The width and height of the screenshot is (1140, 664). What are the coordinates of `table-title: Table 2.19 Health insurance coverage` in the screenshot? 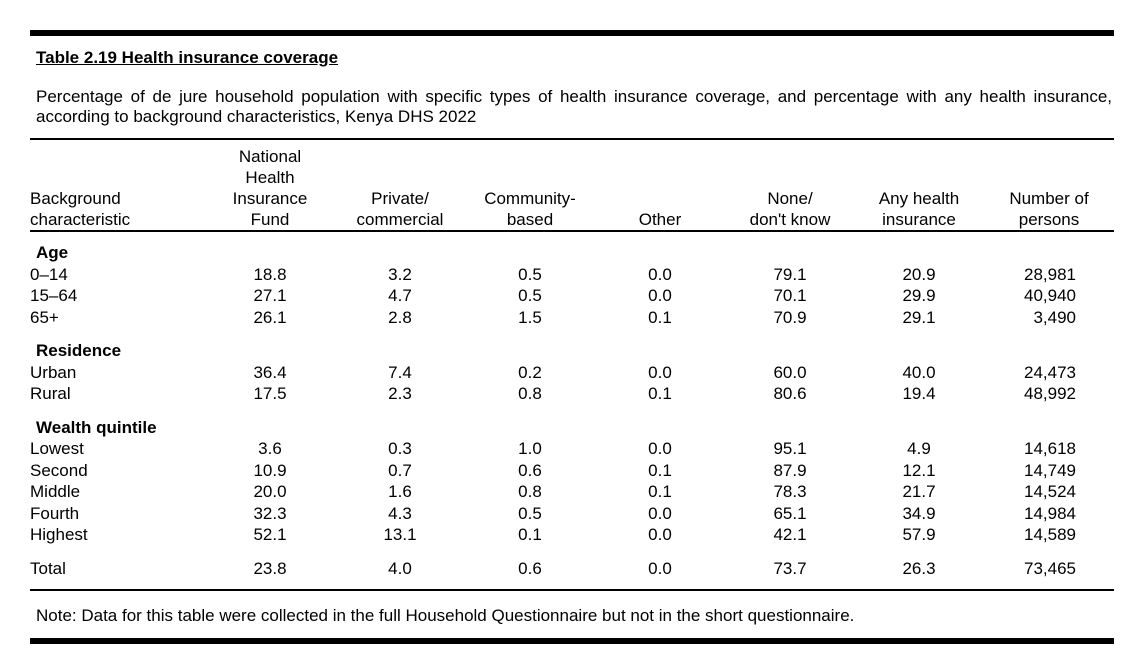 It's located at (187, 57).